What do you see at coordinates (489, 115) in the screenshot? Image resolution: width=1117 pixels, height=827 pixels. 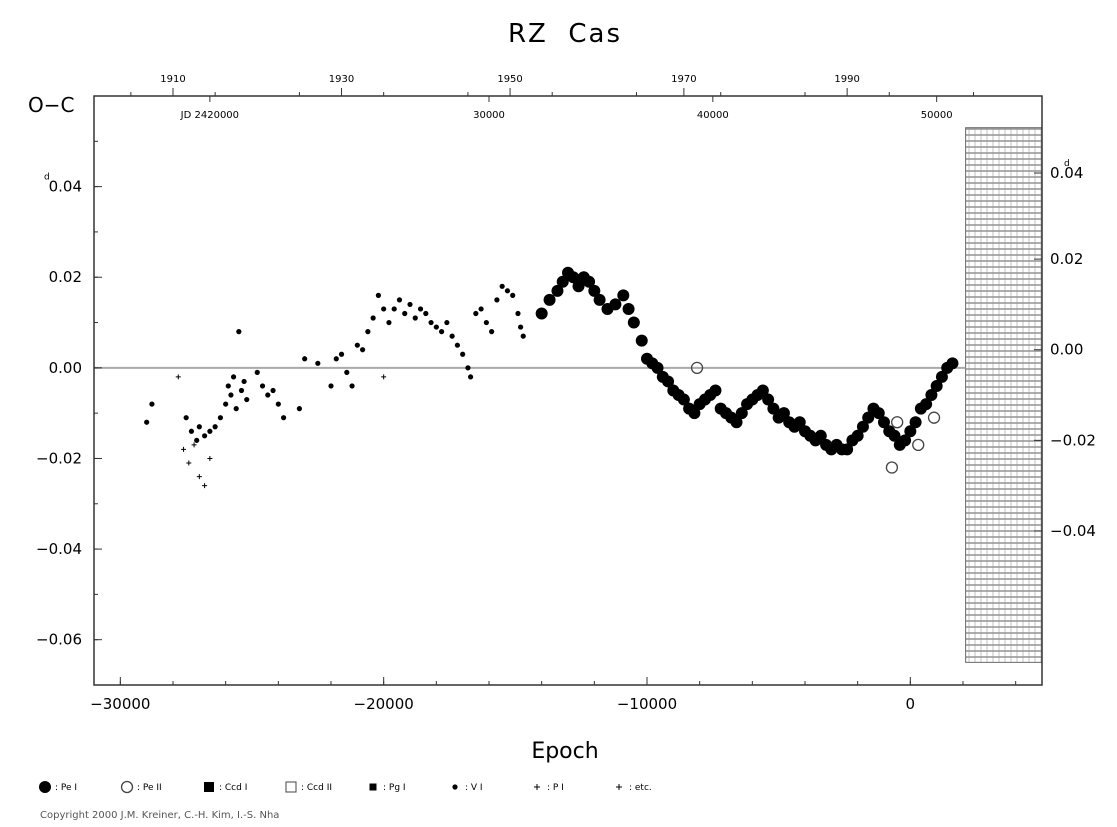 I see `top-jd-label: 30000` at bounding box center [489, 115].